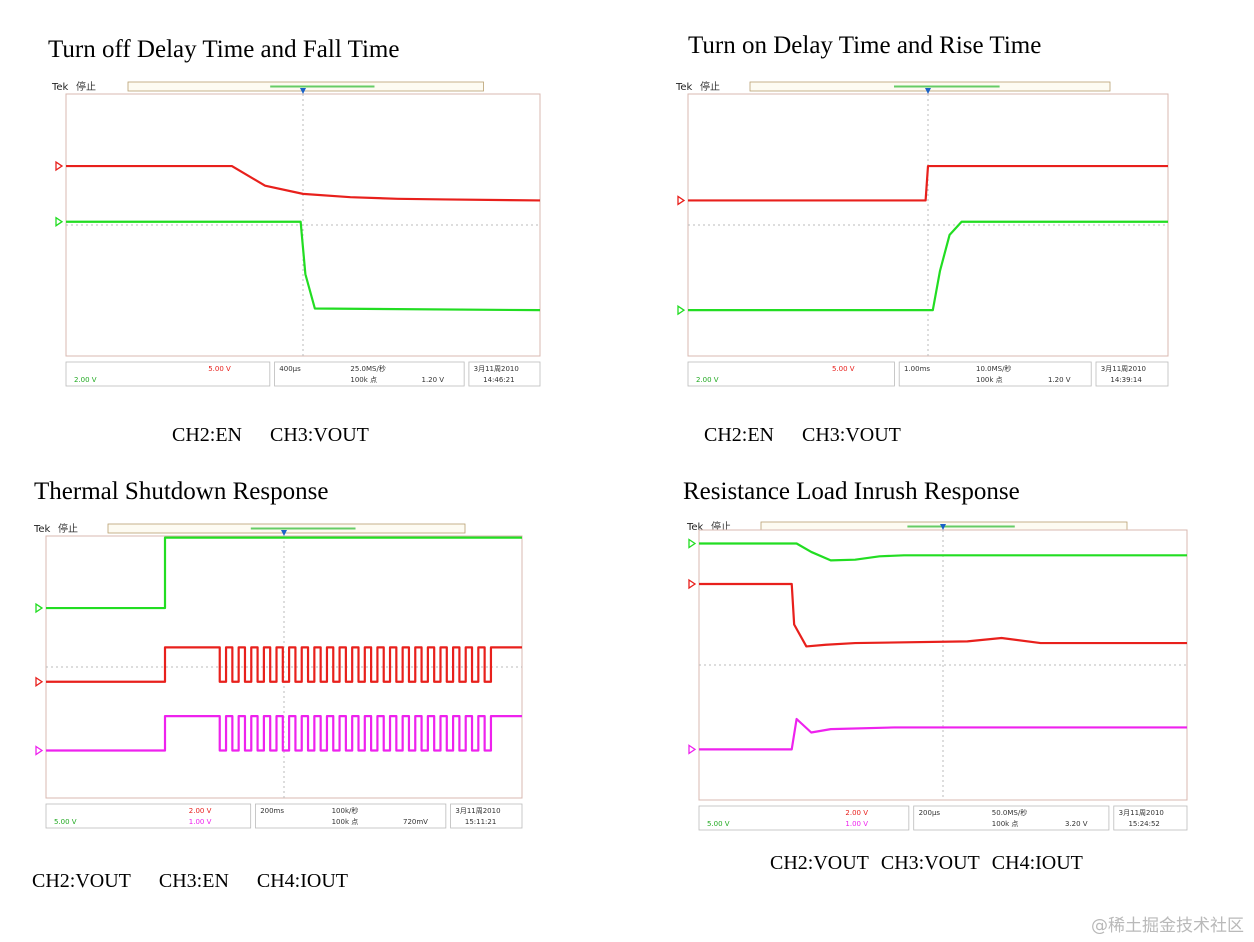 This screenshot has height=942, width=1254. Describe the element at coordinates (917, 369) in the screenshot. I see `readout-timescale: 1.00ms` at that location.